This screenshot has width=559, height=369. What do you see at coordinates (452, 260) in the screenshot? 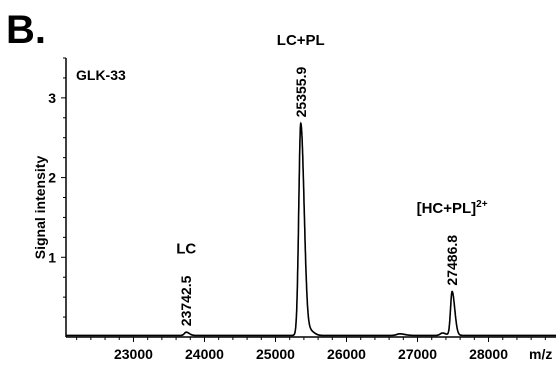
I see `peak-value-label: 27486.8` at bounding box center [452, 260].